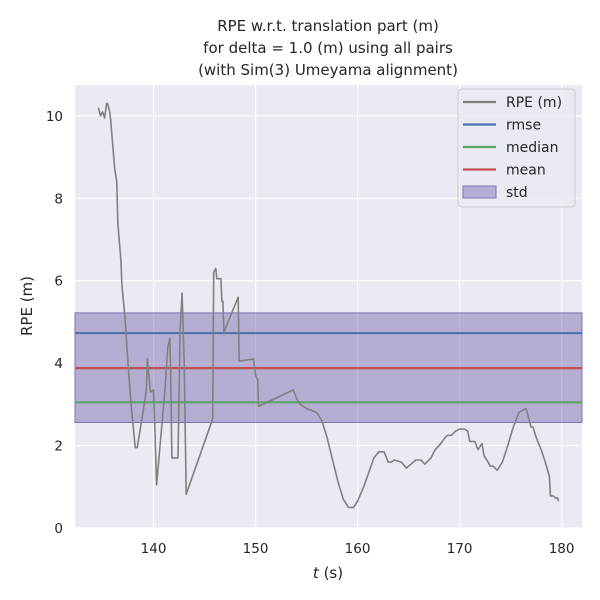 The width and height of the screenshot is (600, 600). I want to click on legend: RPE (m) rmse median mean std, so click(516, 148).